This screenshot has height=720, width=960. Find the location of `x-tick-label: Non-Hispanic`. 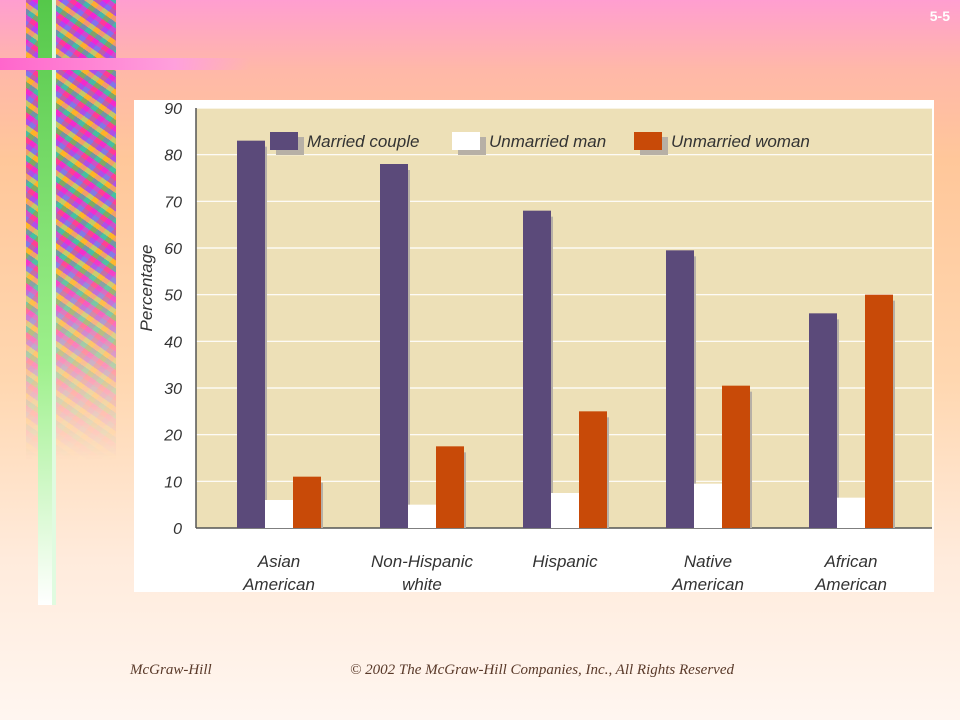

x-tick-label: Non-Hispanic is located at coordinates (422, 561).